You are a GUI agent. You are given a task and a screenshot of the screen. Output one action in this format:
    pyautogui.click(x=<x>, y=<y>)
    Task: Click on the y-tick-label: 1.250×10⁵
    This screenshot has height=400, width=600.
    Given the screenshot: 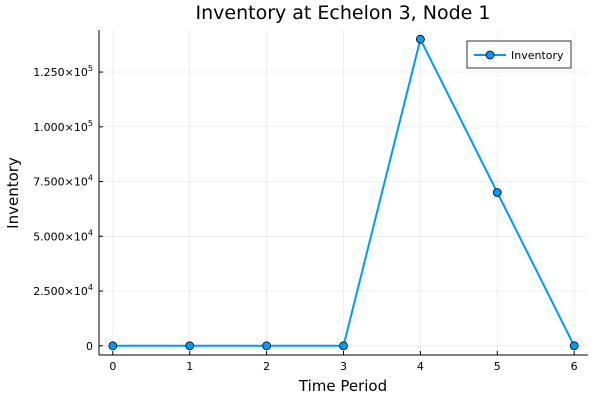 What is the action you would take?
    pyautogui.click(x=63, y=71)
    